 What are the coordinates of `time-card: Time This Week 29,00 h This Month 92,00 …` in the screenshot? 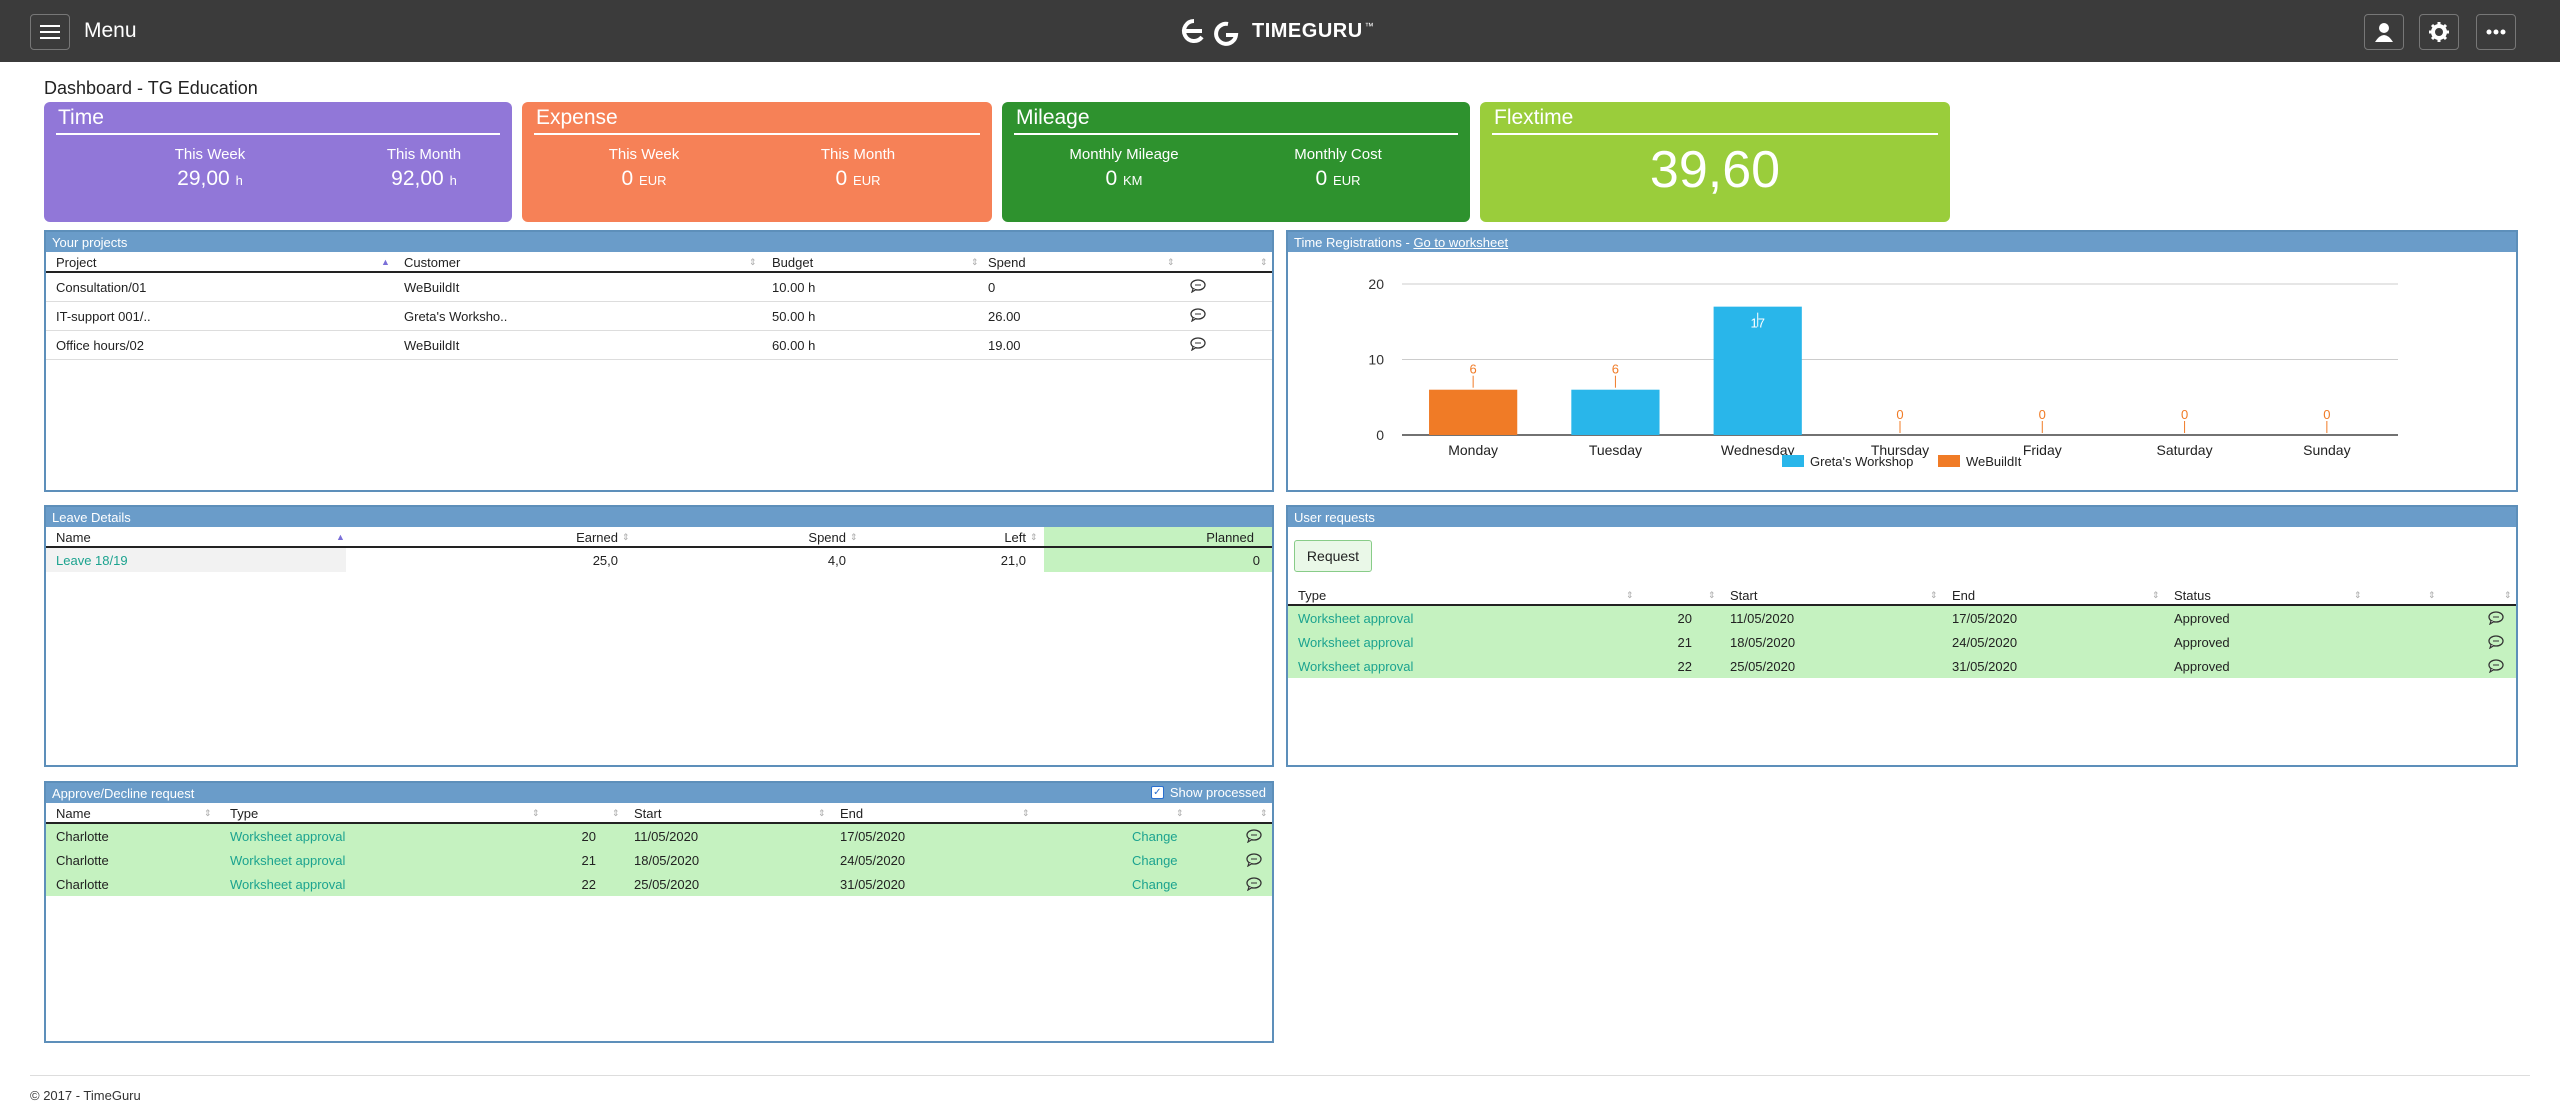 It's located at (278, 162).